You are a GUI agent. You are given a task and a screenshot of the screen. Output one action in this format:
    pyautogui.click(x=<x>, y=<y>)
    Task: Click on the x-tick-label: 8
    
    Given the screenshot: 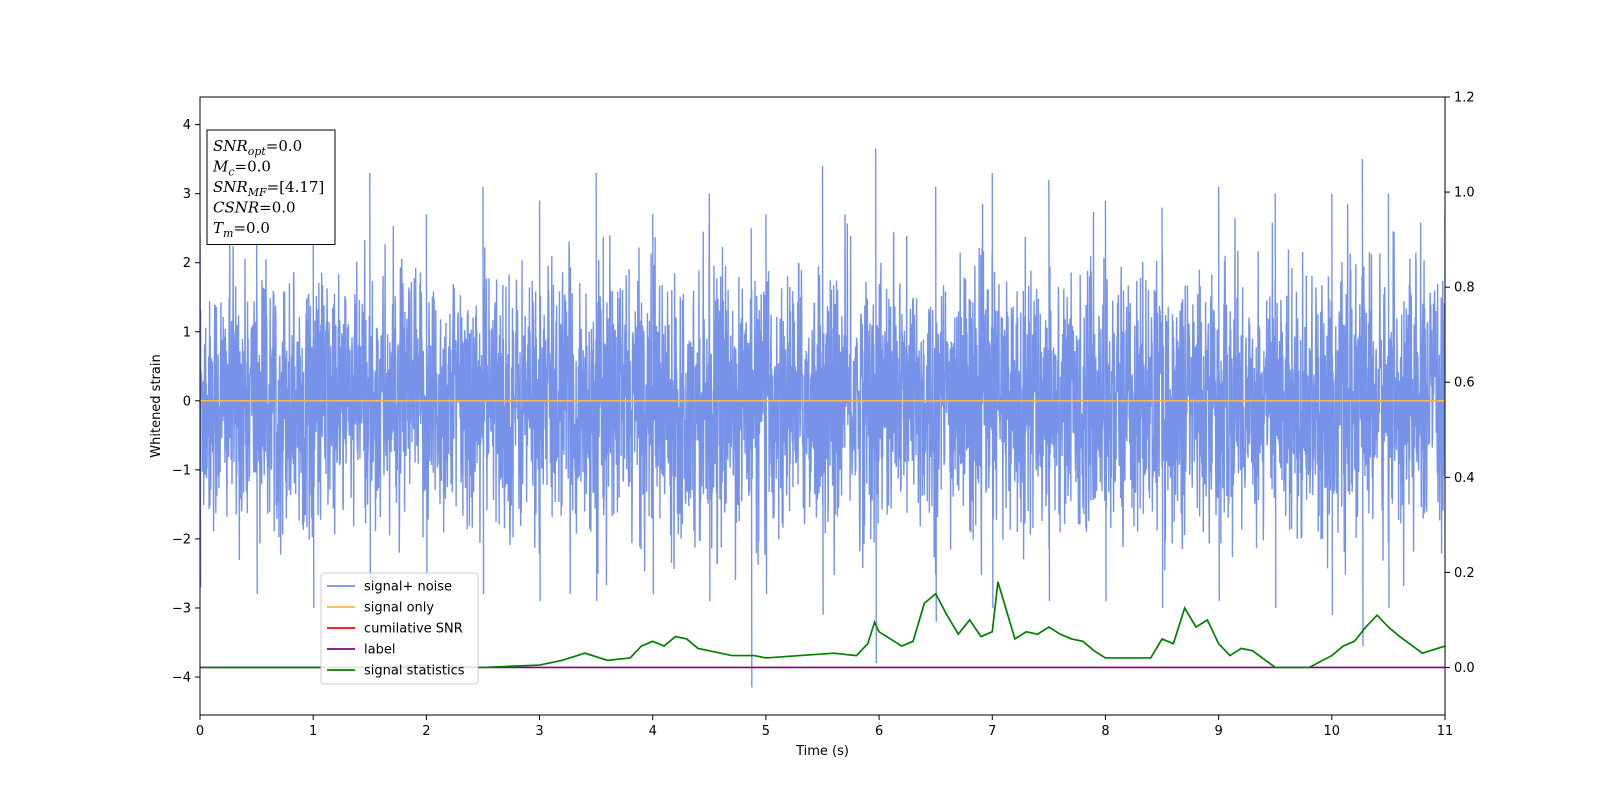 What is the action you would take?
    pyautogui.click(x=1105, y=731)
    